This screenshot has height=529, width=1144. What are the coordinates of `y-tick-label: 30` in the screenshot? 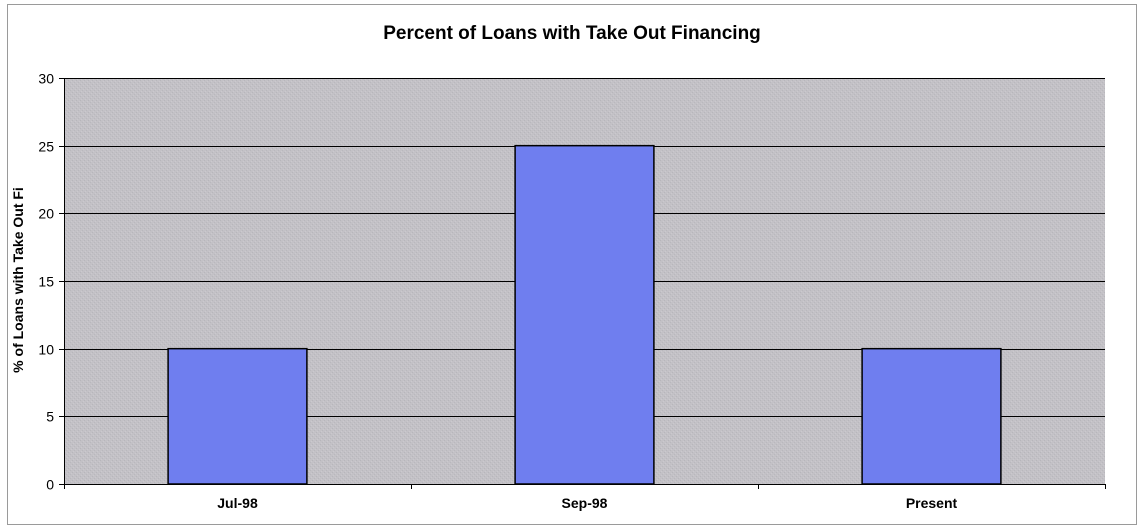 It's located at (46, 79).